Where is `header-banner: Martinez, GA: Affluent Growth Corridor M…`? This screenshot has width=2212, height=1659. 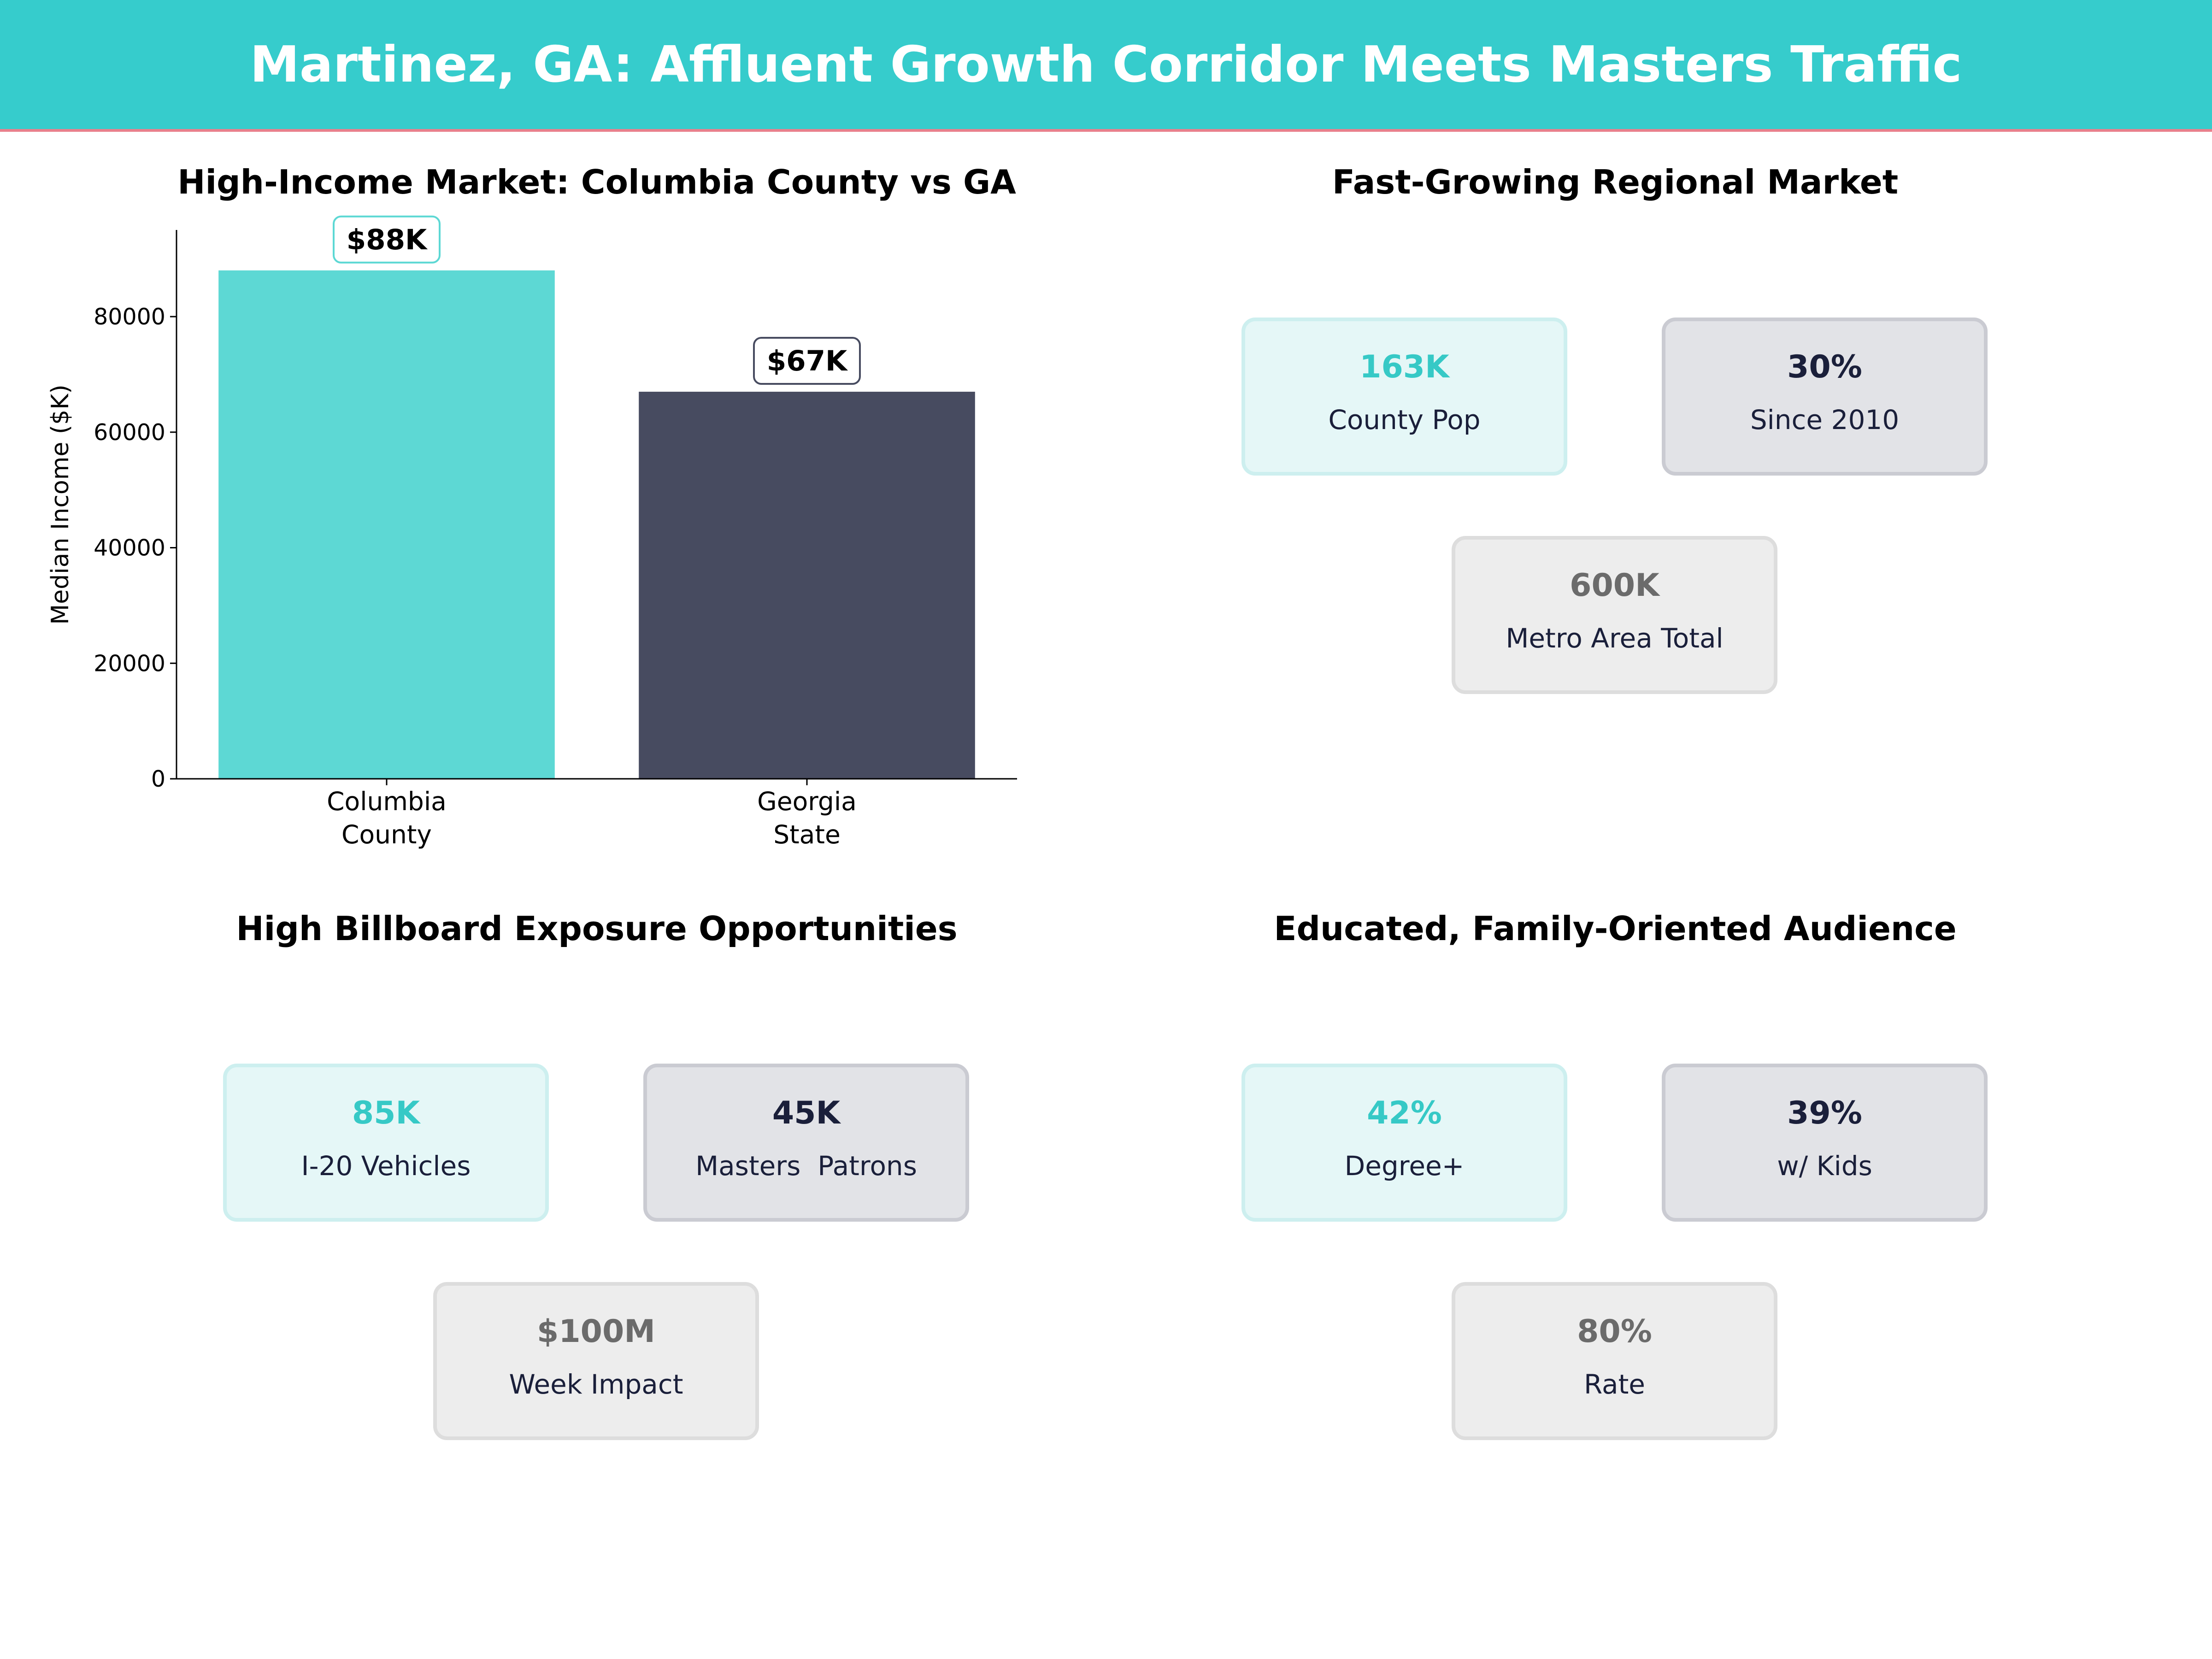
header-banner: Martinez, GA: Affluent Growth Corridor M… is located at coordinates (1106, 66).